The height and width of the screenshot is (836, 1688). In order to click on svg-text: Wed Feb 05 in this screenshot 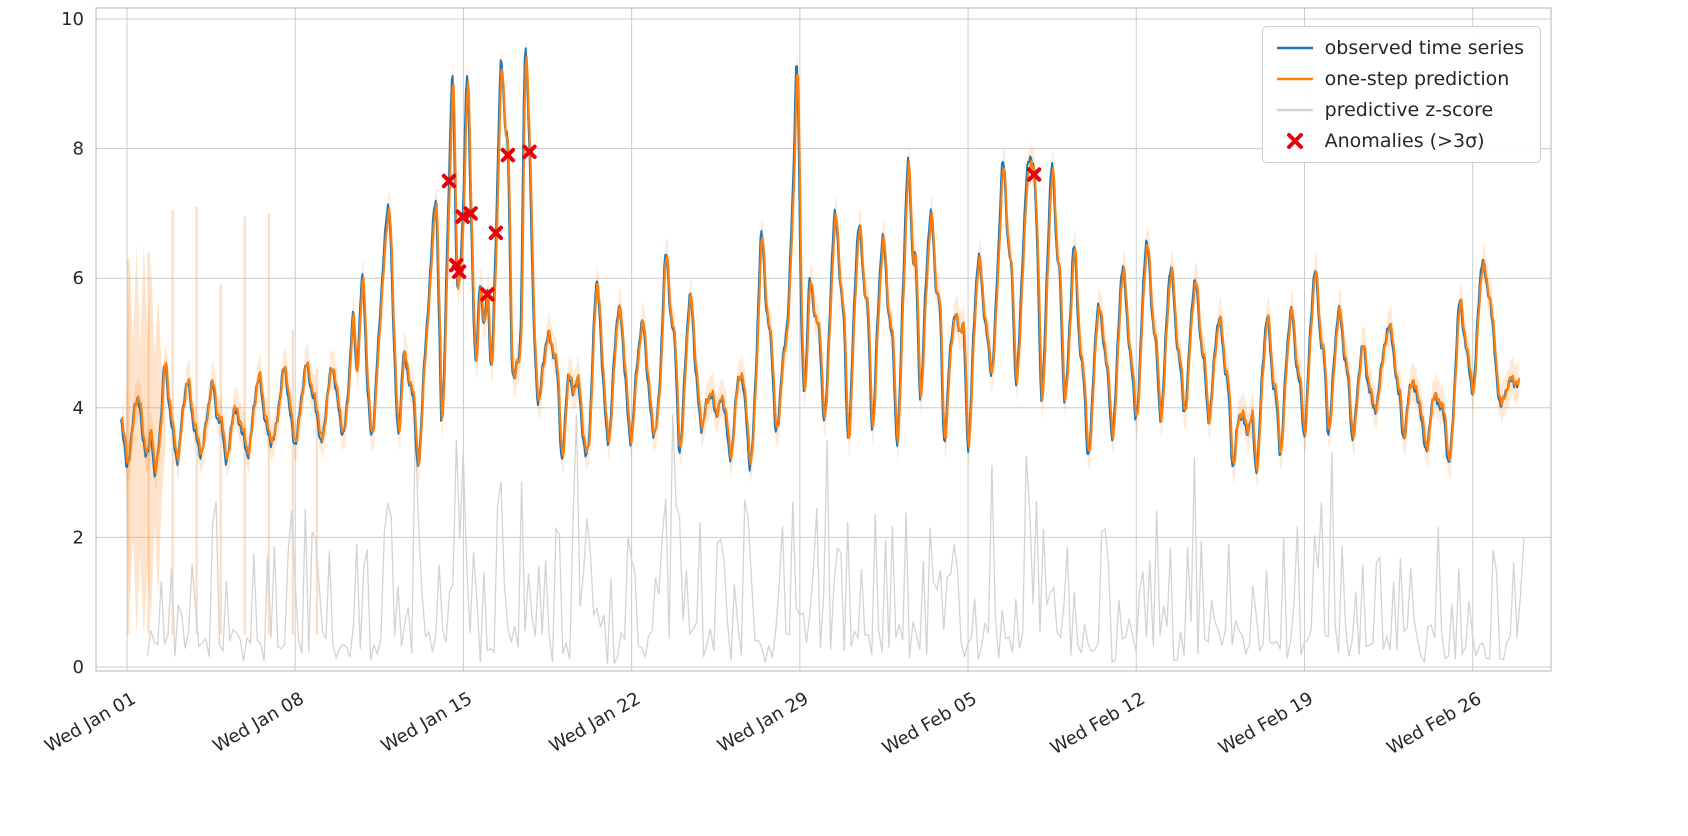, I will do `click(930, 723)`.